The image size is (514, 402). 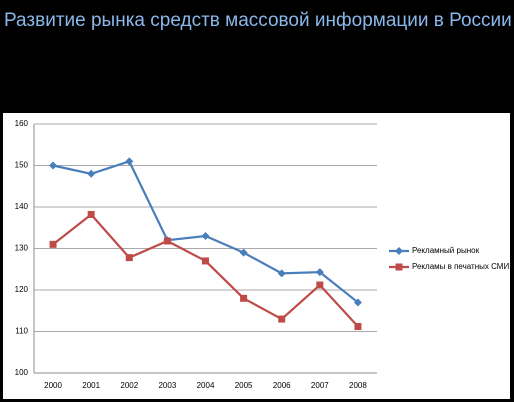 What do you see at coordinates (91, 385) in the screenshot?
I see `x-tick-label: 2001` at bounding box center [91, 385].